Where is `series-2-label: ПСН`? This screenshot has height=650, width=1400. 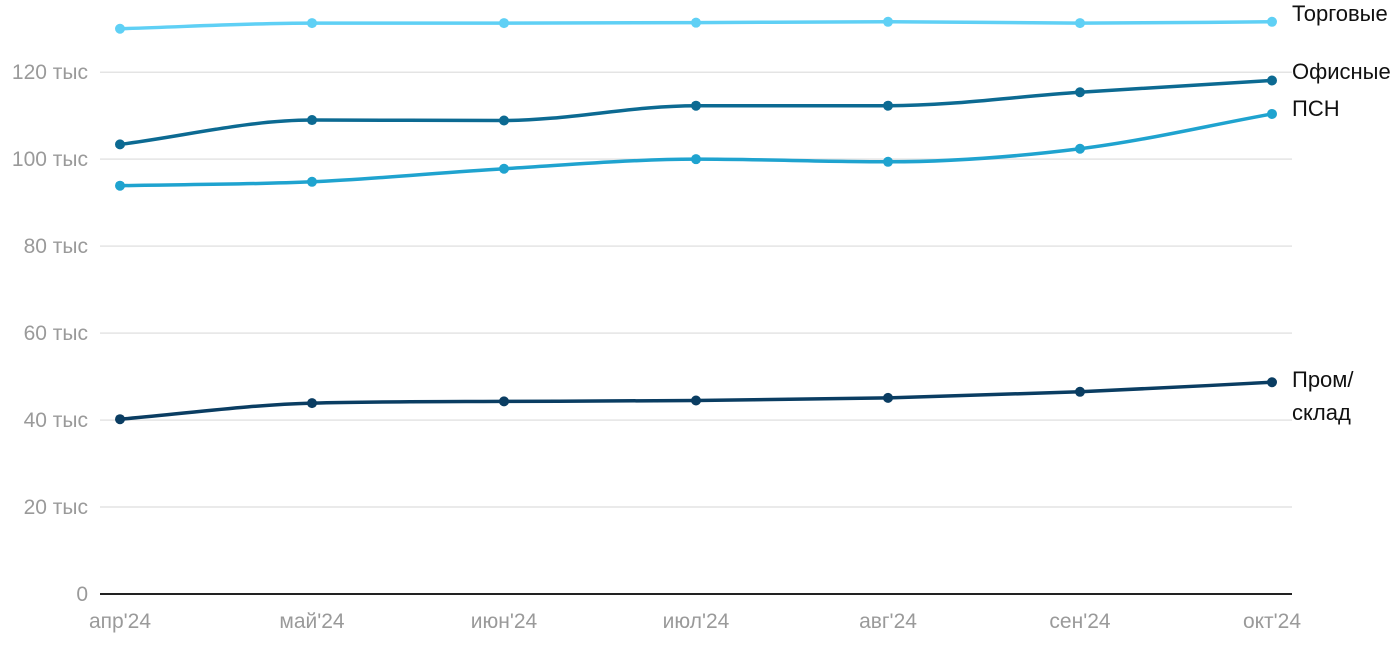
series-2-label: ПСН is located at coordinates (1316, 108).